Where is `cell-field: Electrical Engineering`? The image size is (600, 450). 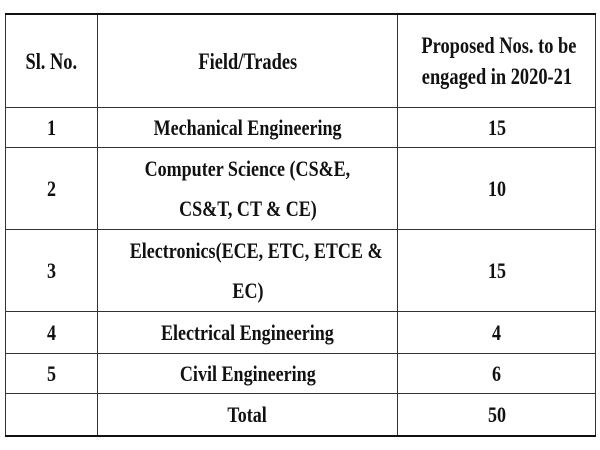
cell-field: Electrical Engineering is located at coordinates (247, 332).